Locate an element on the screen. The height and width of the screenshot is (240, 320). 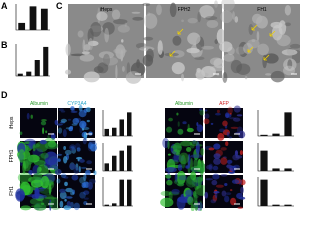
stain-title: AFP is located at coordinates (224, 104).